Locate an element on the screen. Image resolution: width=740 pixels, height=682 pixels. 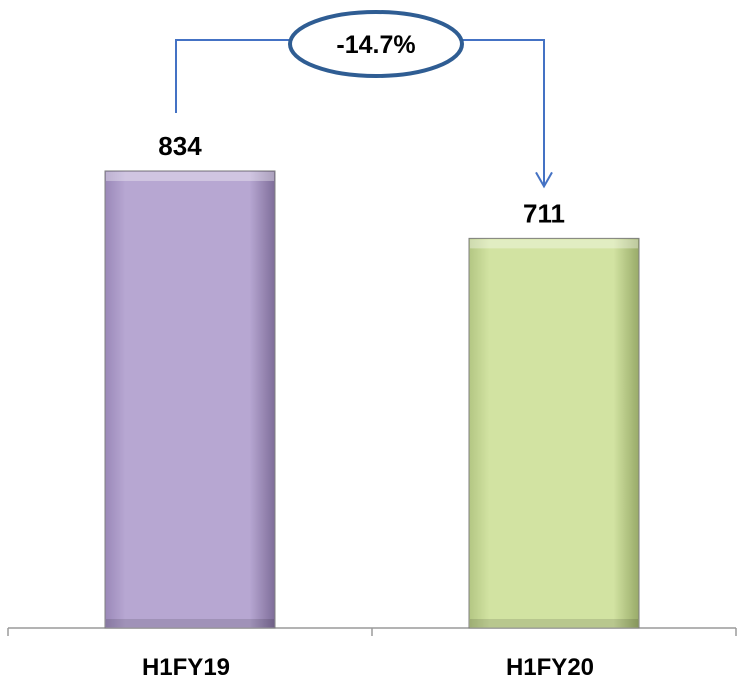
connector-right is located at coordinates (503, 113).